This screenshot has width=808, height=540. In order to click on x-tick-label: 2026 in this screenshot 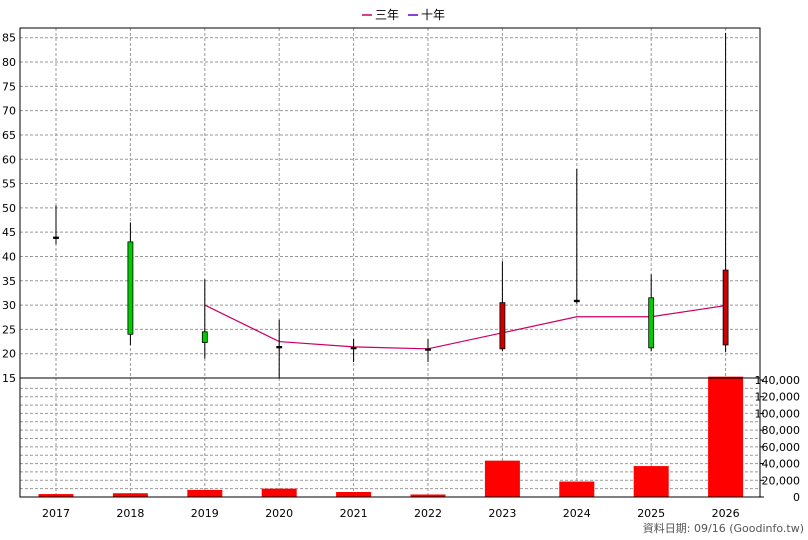, I will do `click(726, 513)`.